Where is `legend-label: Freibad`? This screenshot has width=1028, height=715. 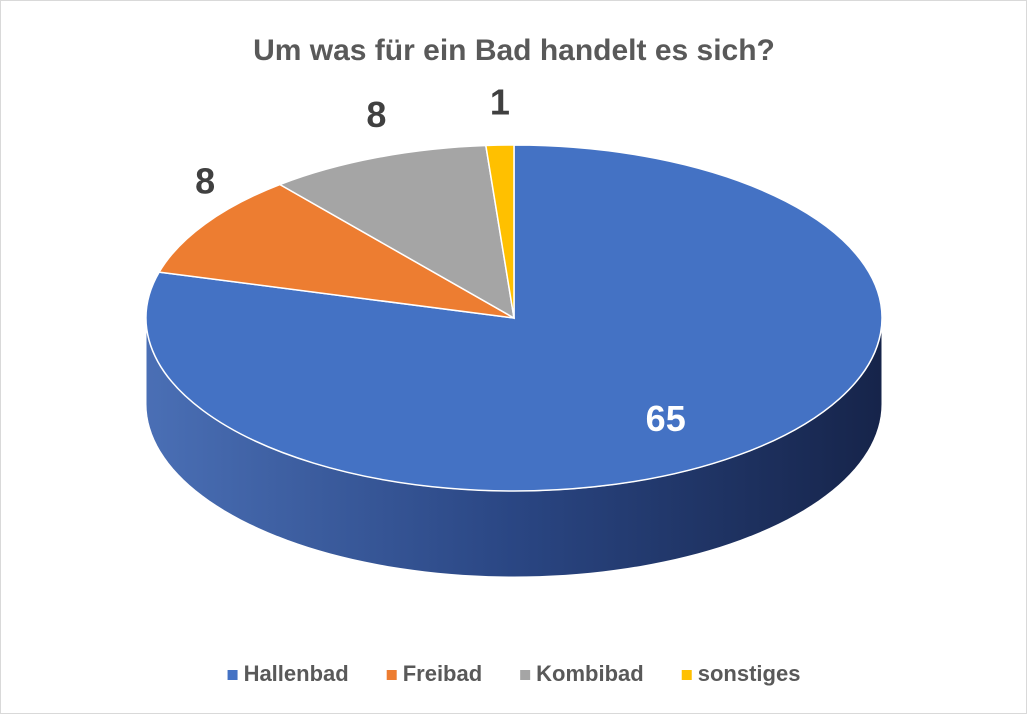
legend-label: Freibad is located at coordinates (442, 673).